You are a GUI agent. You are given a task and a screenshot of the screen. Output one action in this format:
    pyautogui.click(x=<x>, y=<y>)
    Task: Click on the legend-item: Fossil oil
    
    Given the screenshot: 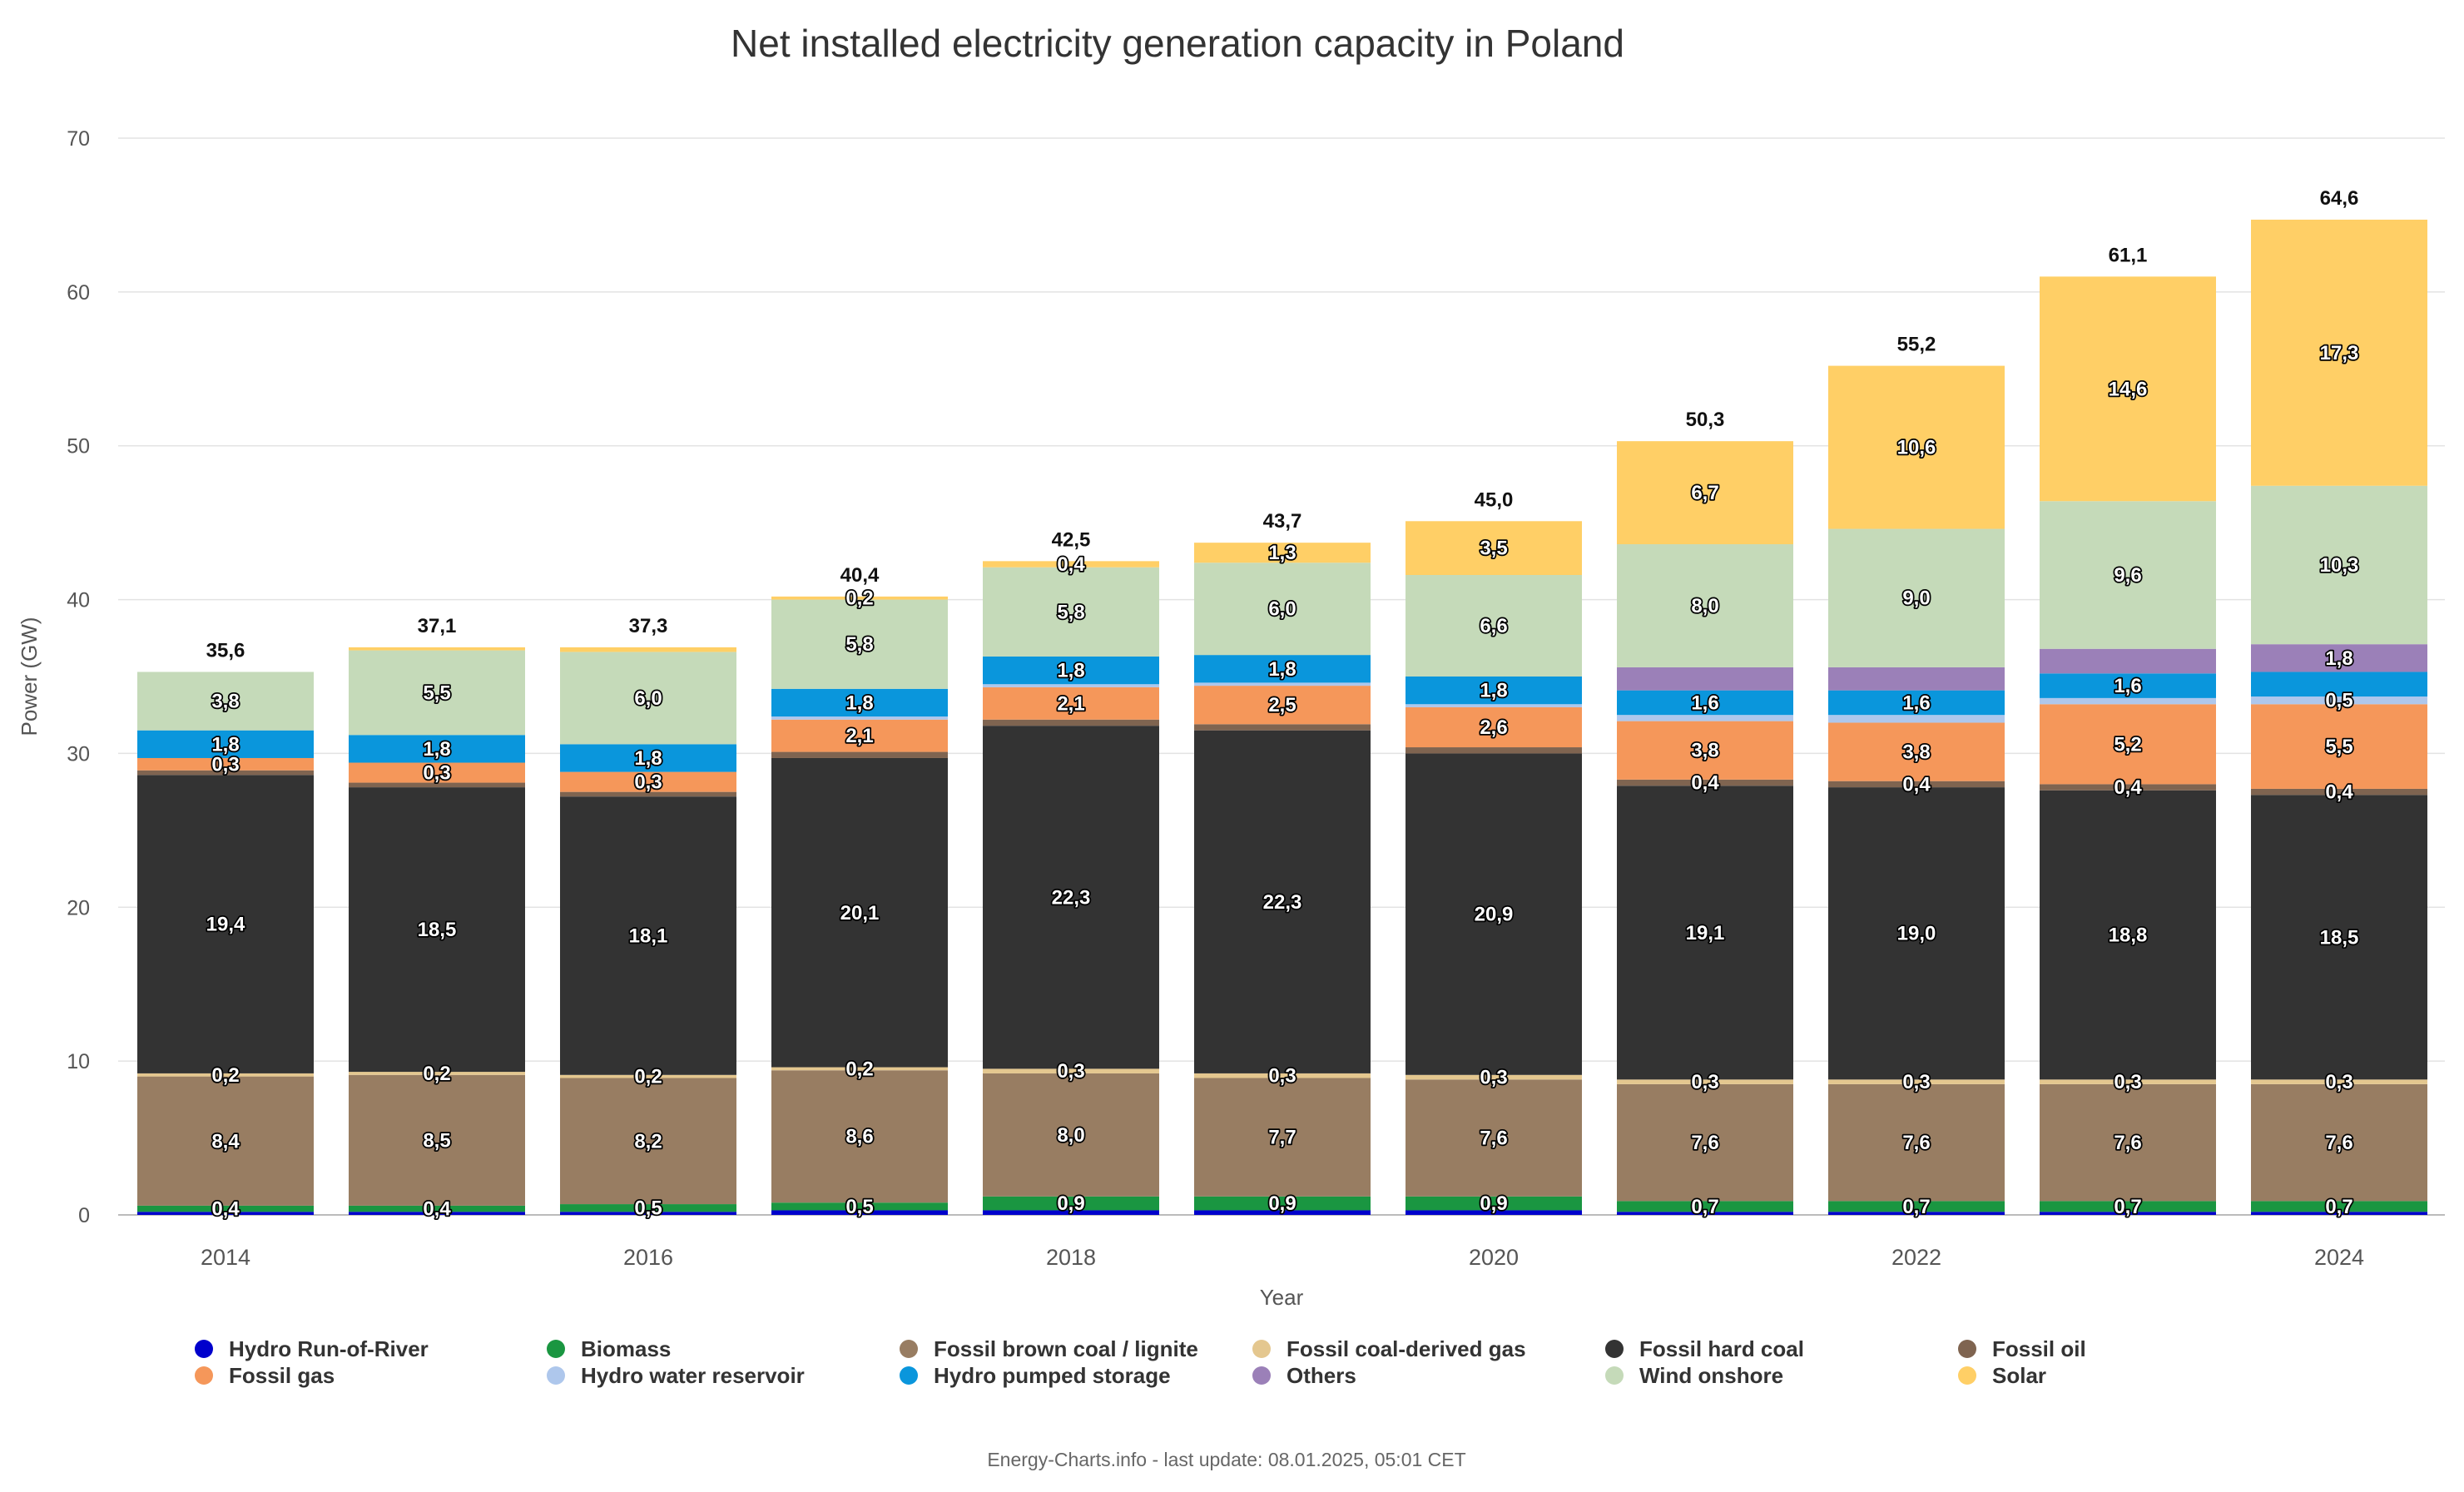 What is the action you would take?
    pyautogui.click(x=2022, y=1348)
    